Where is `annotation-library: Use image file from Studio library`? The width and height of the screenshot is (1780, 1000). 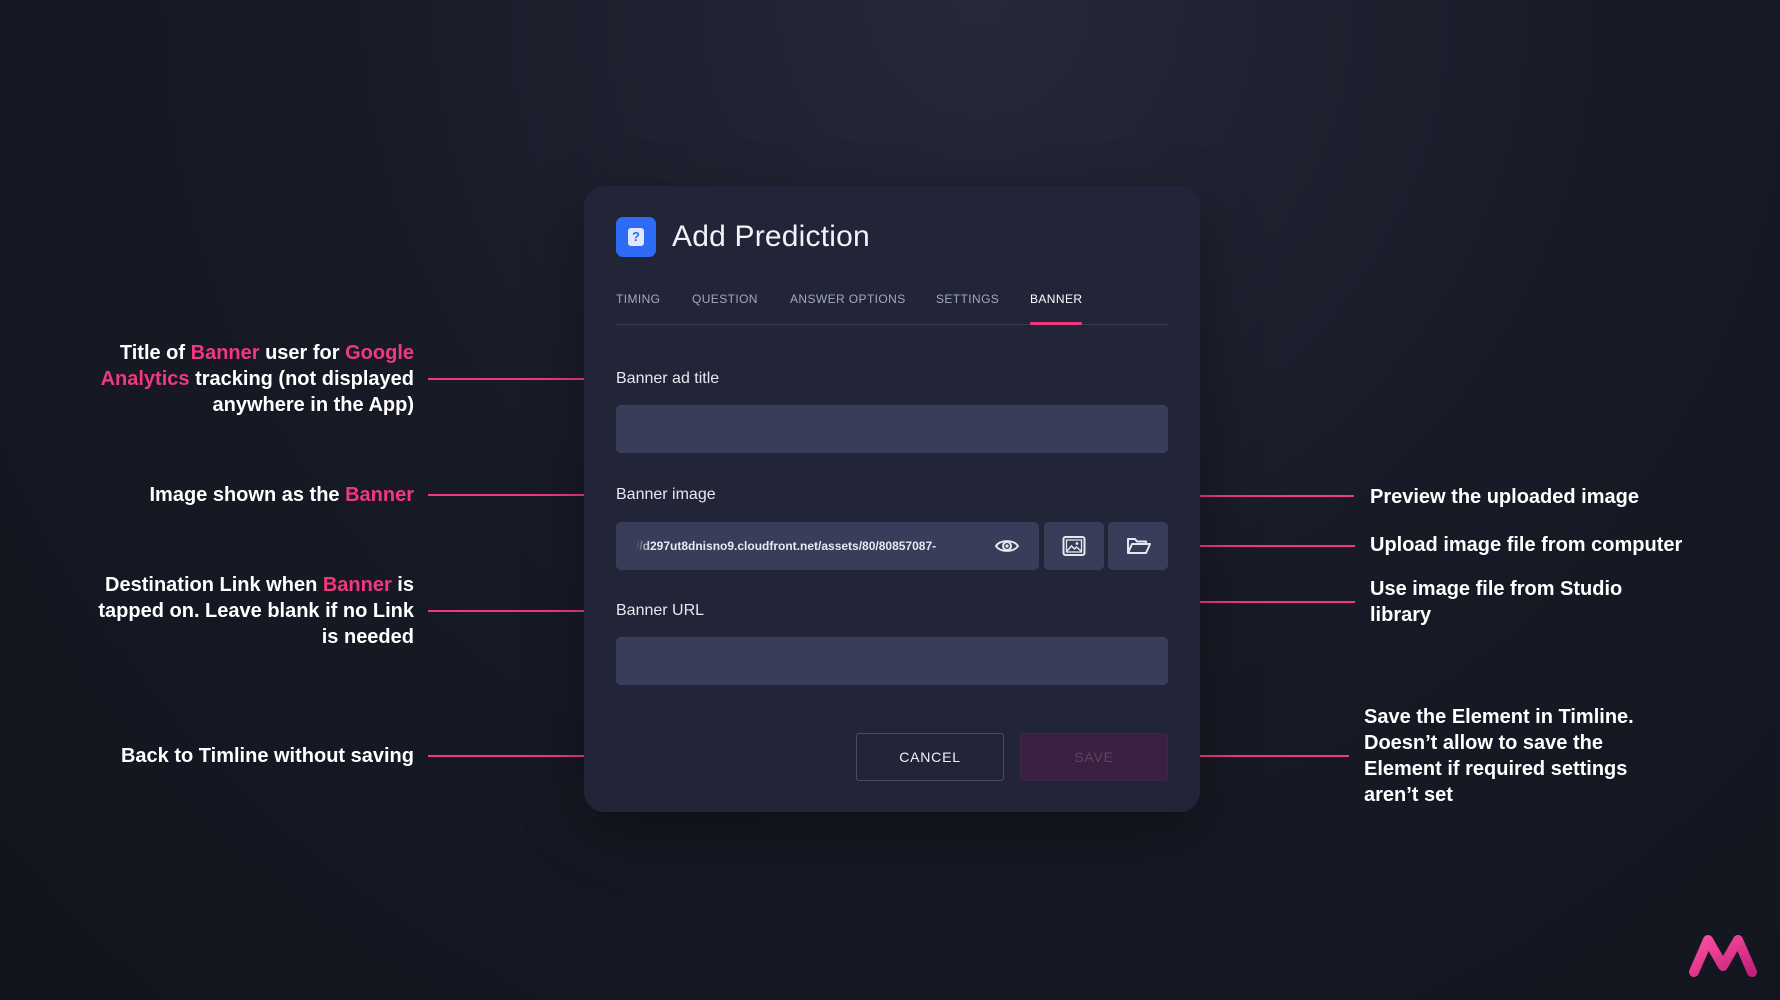 annotation-library: Use image file from Studio library is located at coordinates (1496, 602).